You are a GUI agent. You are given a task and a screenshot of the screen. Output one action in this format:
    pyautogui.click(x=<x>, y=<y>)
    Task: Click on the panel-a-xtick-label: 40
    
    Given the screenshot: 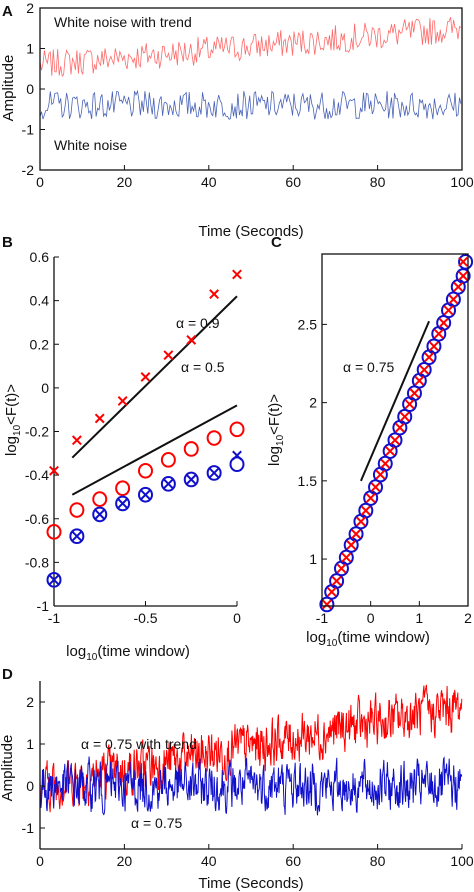 What is the action you would take?
    pyautogui.click(x=209, y=182)
    